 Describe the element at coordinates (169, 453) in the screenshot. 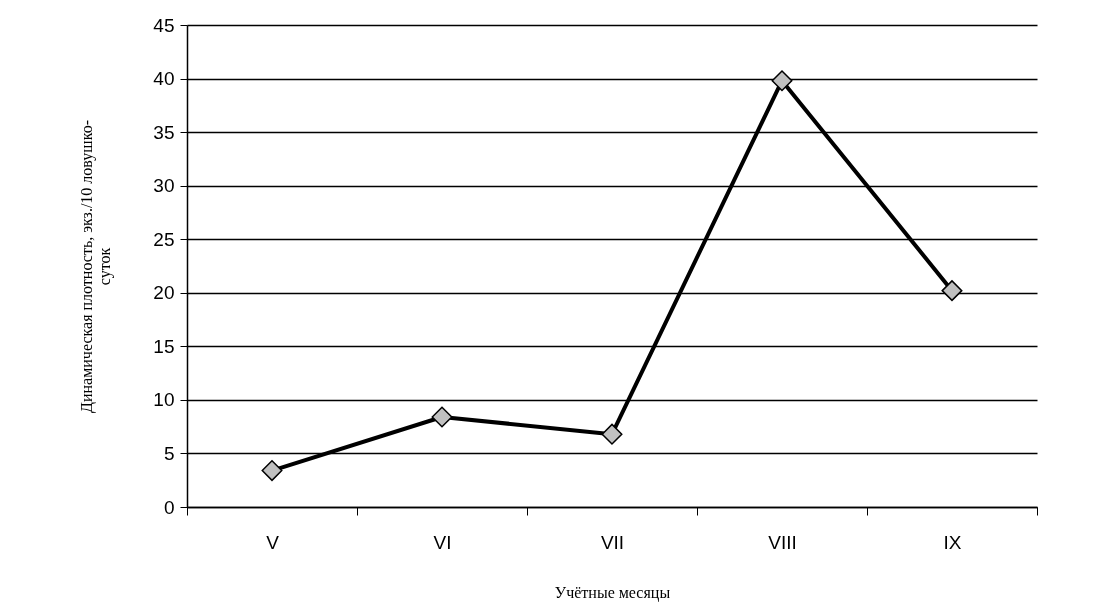

I see `y-tick-label: 5` at that location.